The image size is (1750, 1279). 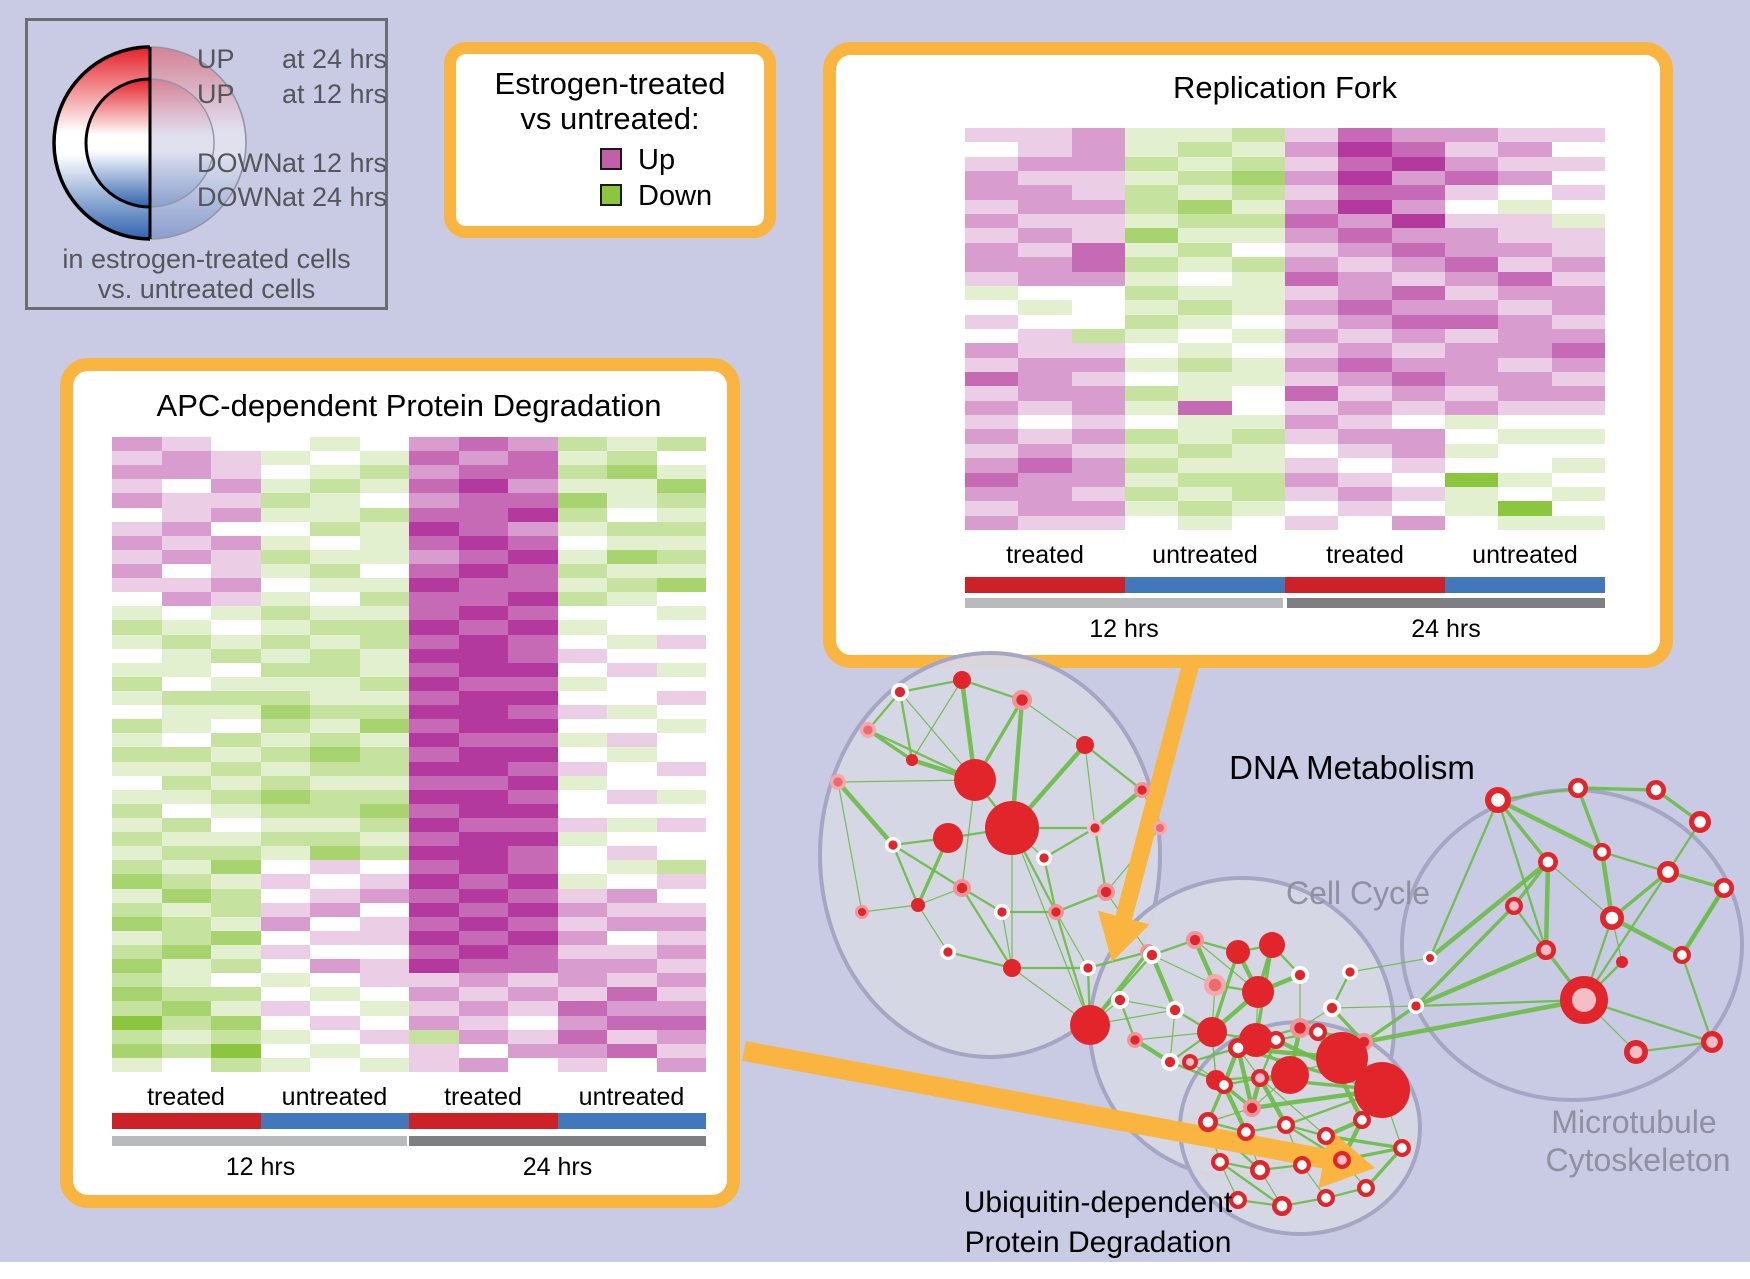 I want to click on down-swatch, so click(x=611, y=195).